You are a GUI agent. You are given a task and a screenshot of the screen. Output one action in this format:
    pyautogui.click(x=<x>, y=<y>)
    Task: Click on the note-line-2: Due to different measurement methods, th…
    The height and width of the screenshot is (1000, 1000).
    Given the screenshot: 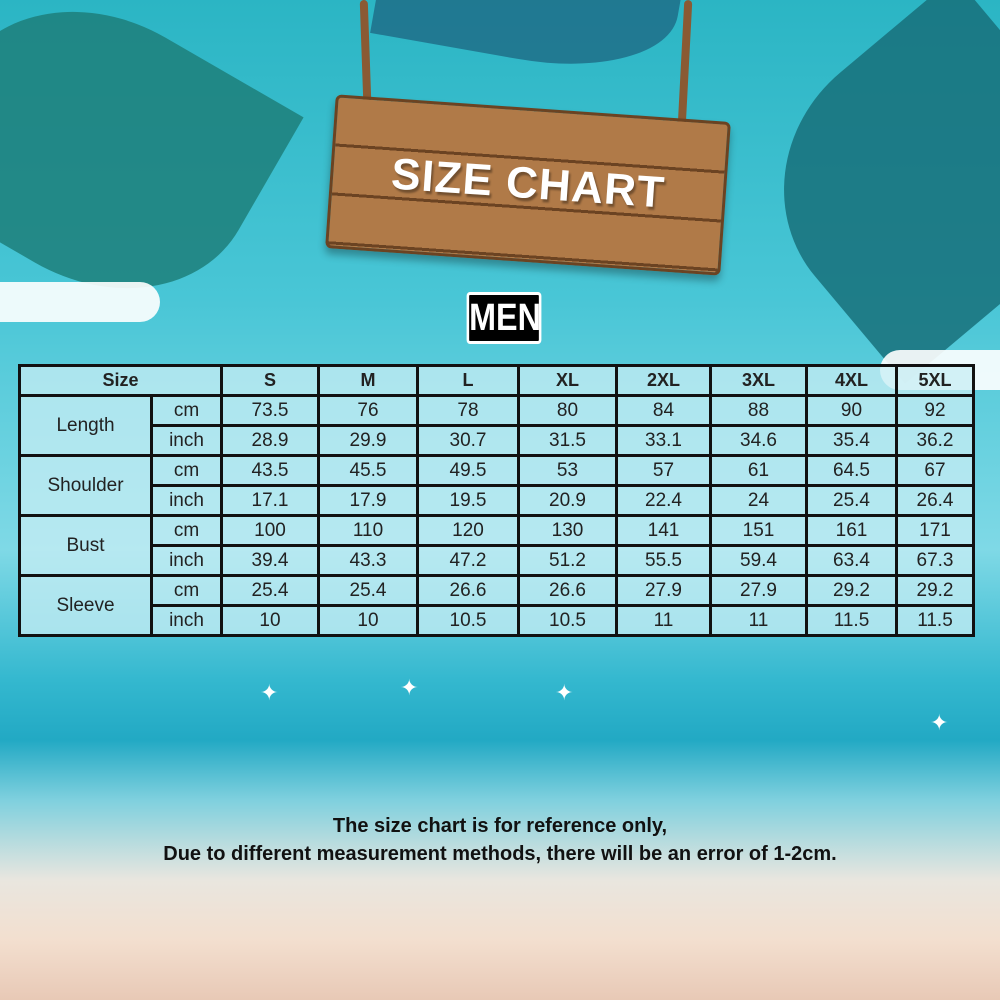 What is the action you would take?
    pyautogui.click(x=500, y=854)
    